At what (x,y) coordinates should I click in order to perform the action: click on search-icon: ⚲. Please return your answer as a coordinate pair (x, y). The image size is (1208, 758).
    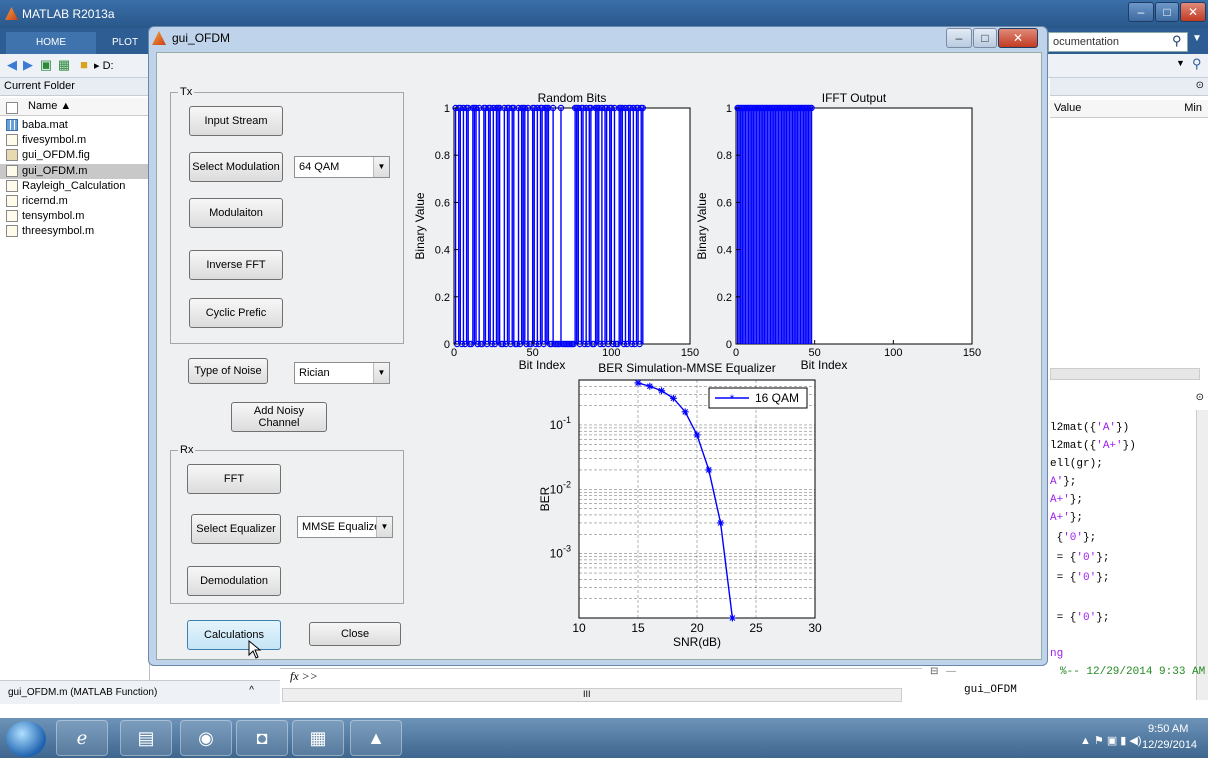
    Looking at the image, I should click on (1177, 40).